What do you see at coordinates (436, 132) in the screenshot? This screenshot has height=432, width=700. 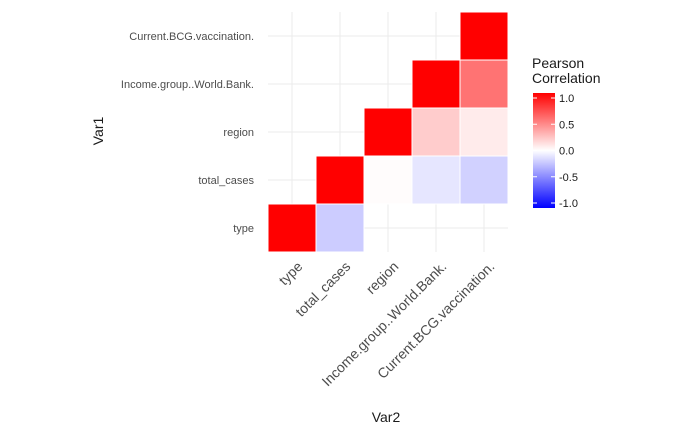 I see `heatmap-cell-Income.group..World.Bank.-region` at bounding box center [436, 132].